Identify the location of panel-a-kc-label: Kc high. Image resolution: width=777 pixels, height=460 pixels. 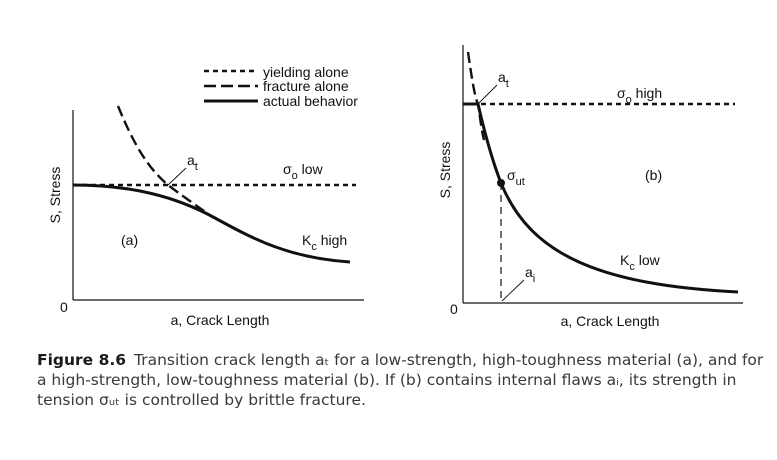
(324, 242).